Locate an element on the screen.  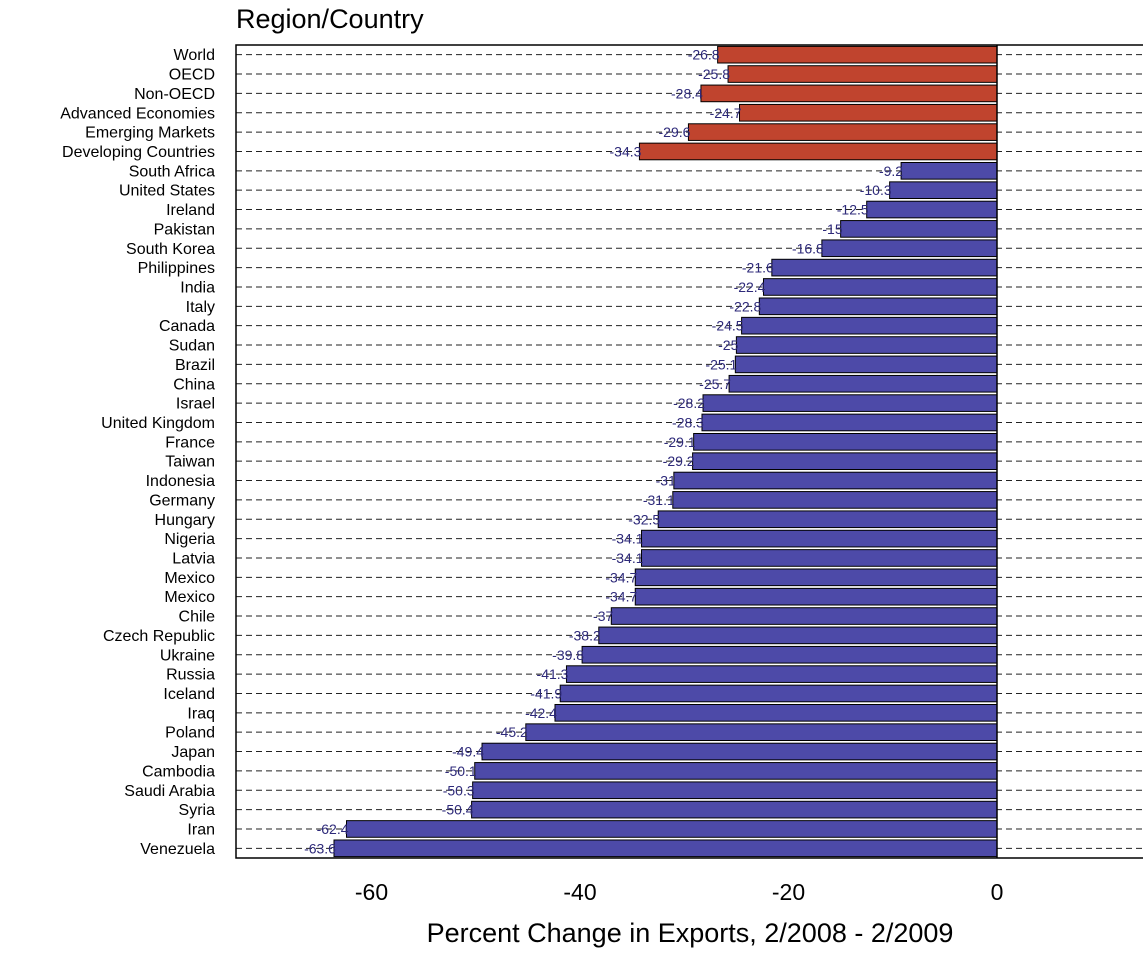
category-label: Advanced Economies is located at coordinates (137, 113).